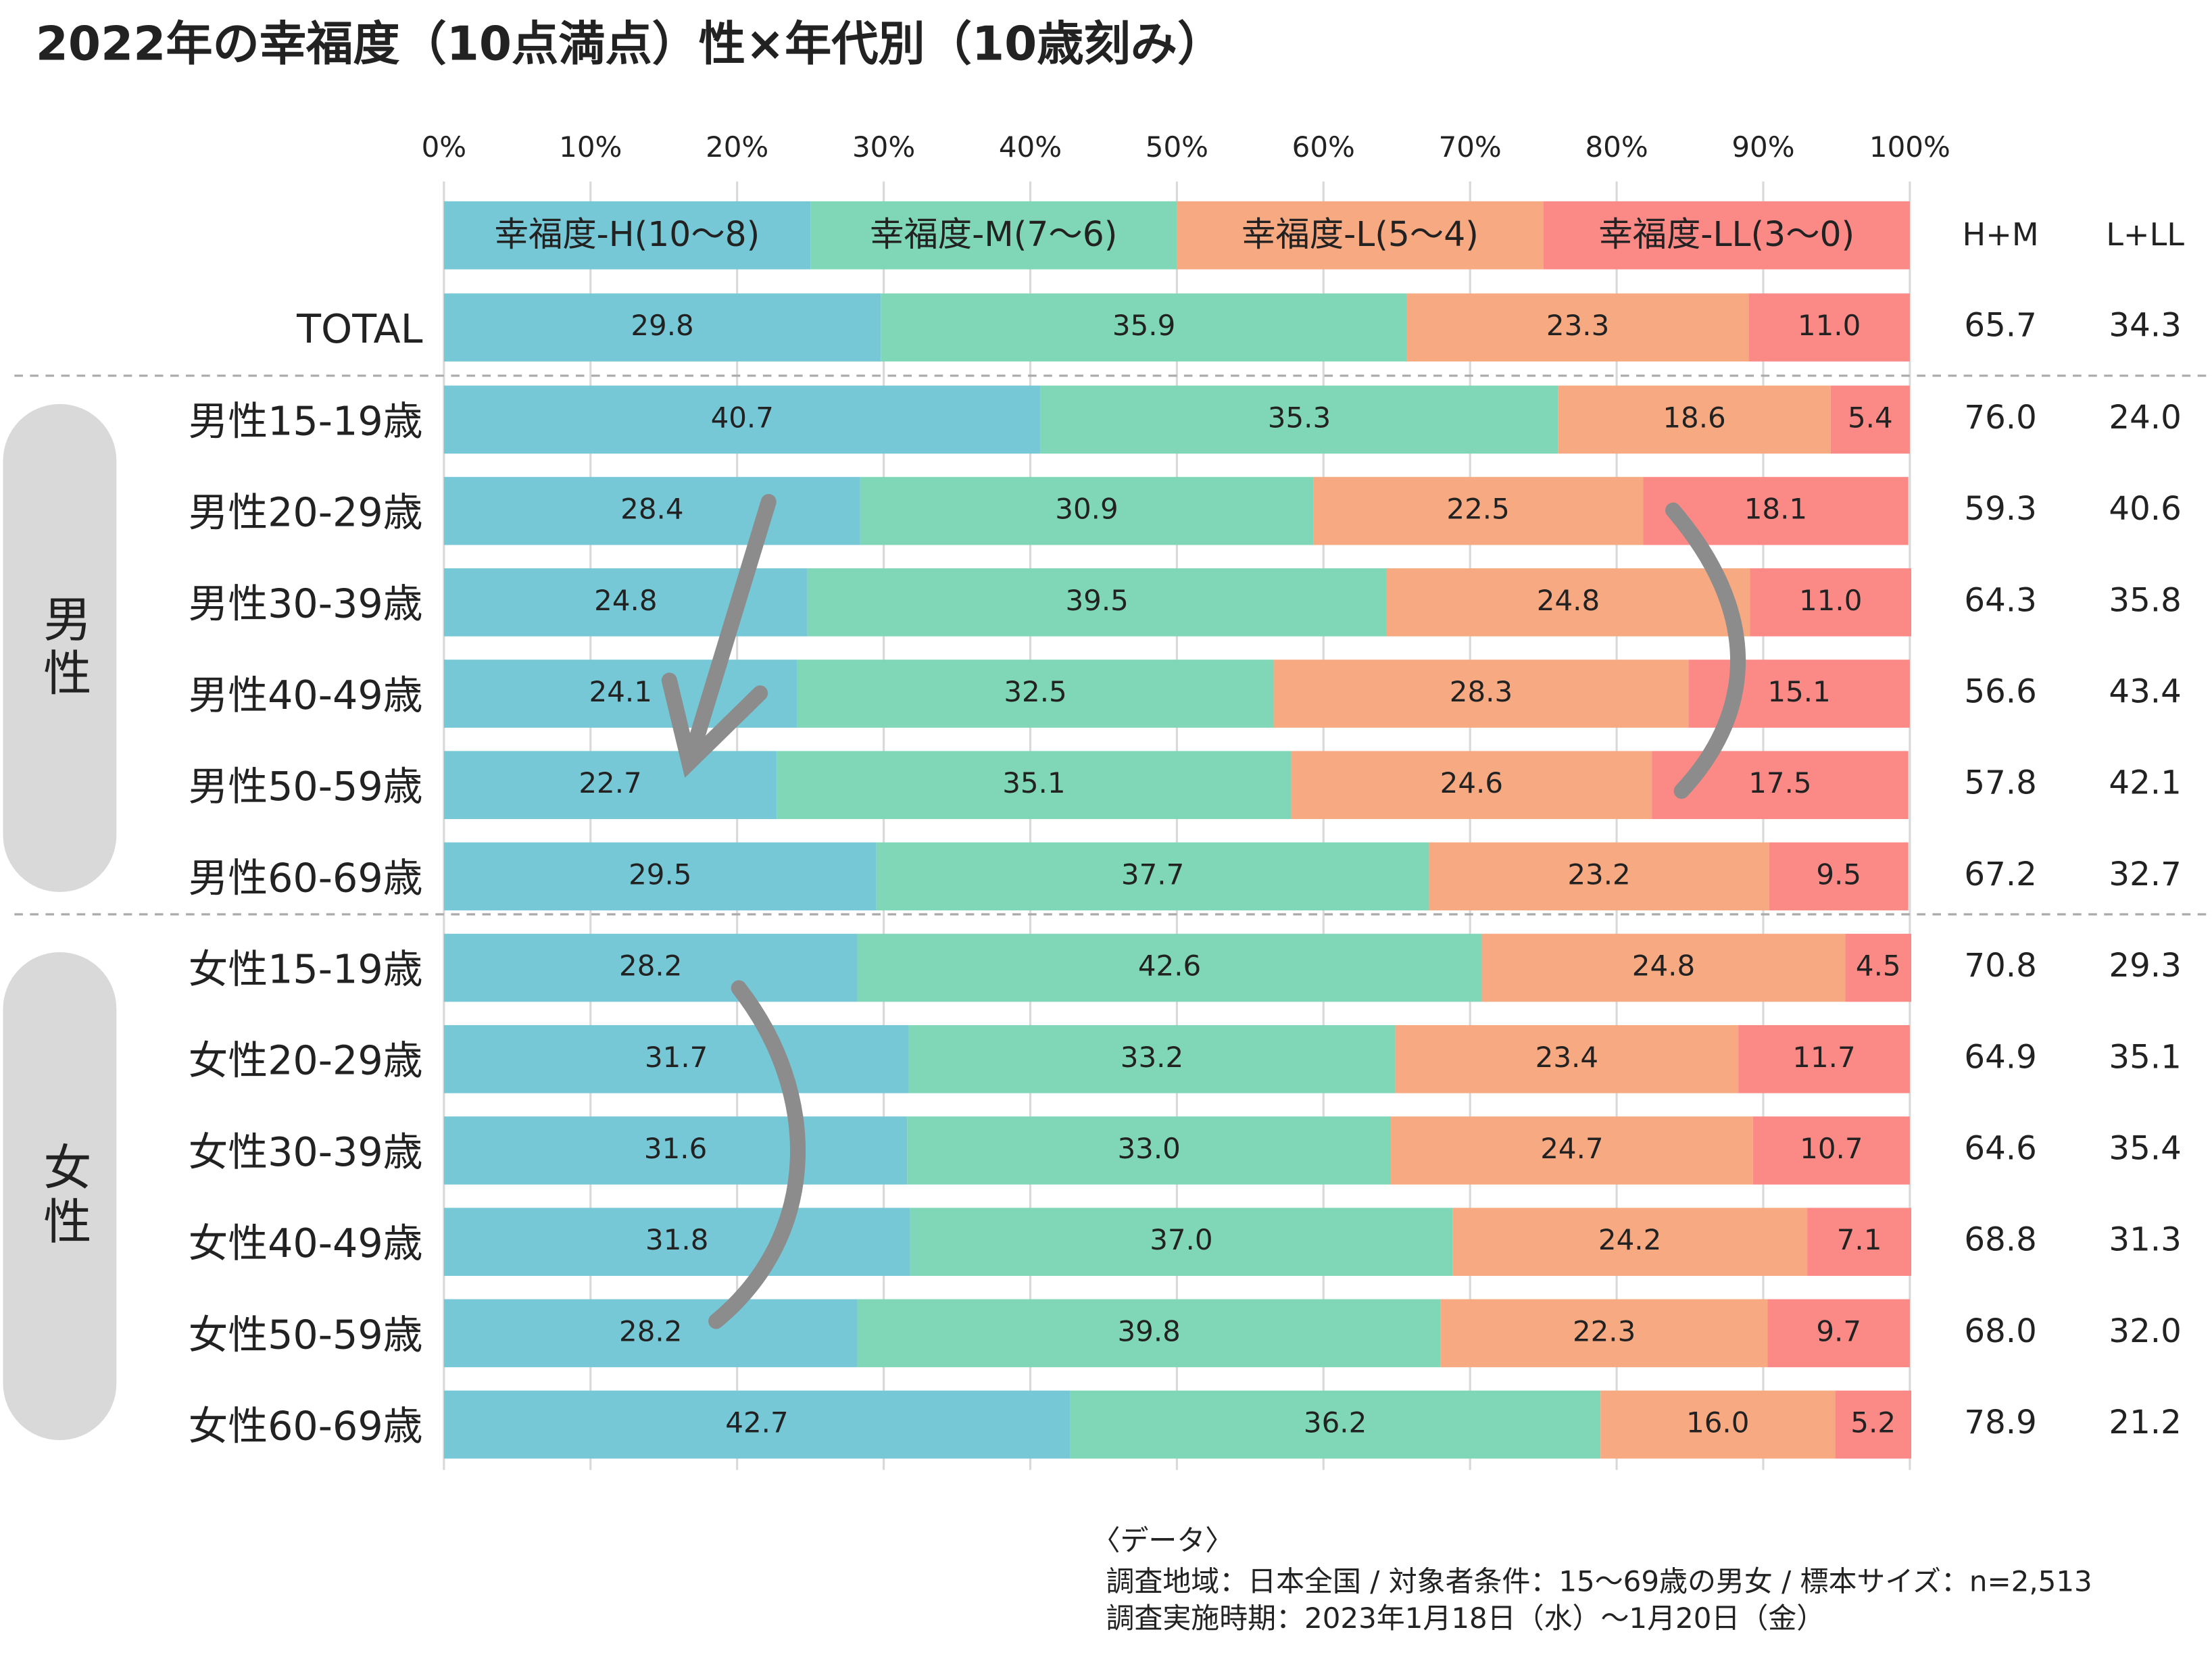  I want to click on data-label: 32.5, so click(1035, 691).